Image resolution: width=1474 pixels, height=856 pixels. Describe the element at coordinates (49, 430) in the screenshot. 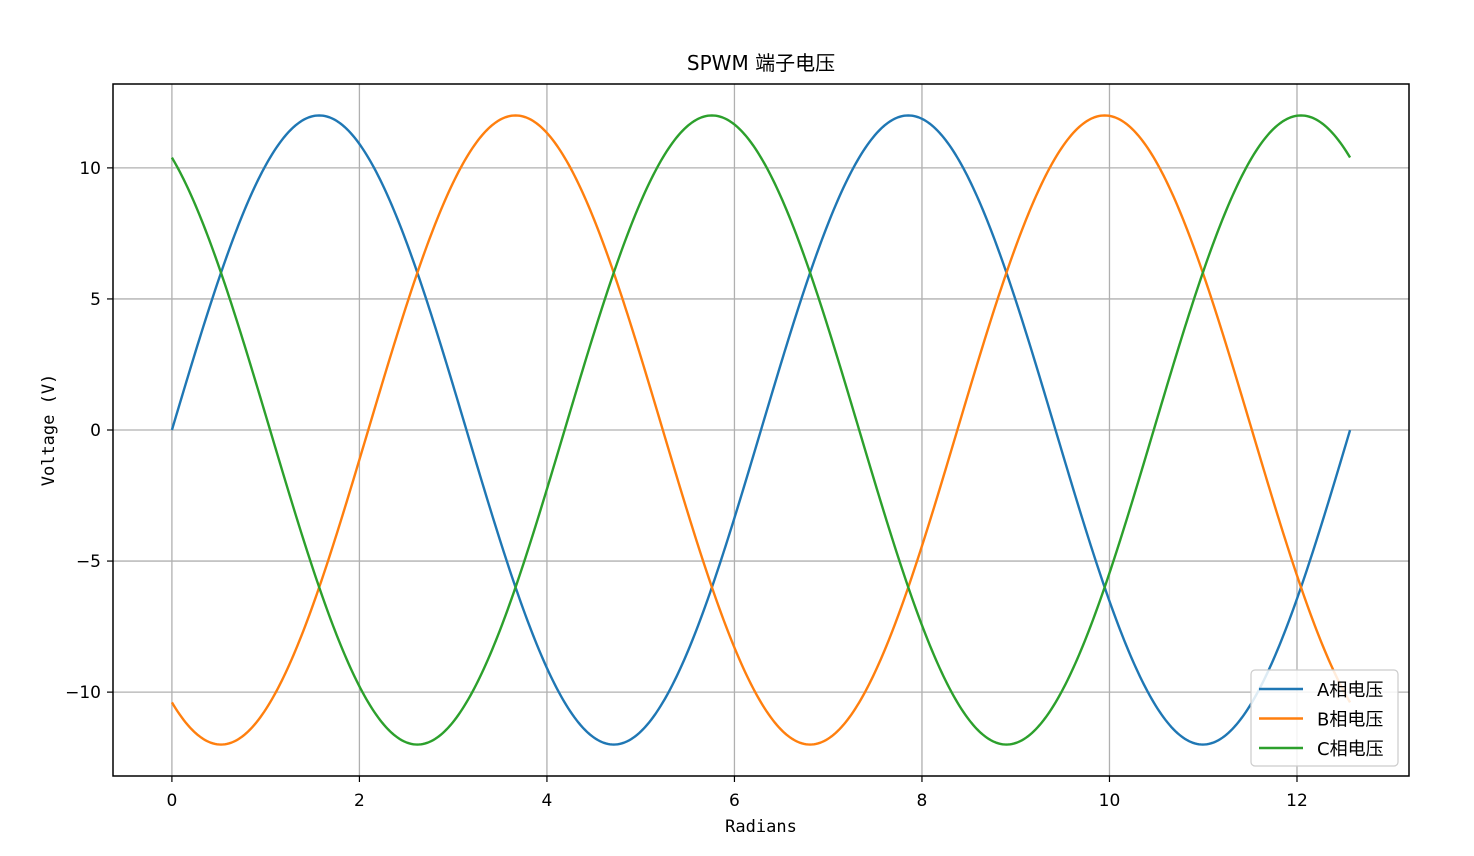

I see `y-axis-label: Voltage (V)` at that location.